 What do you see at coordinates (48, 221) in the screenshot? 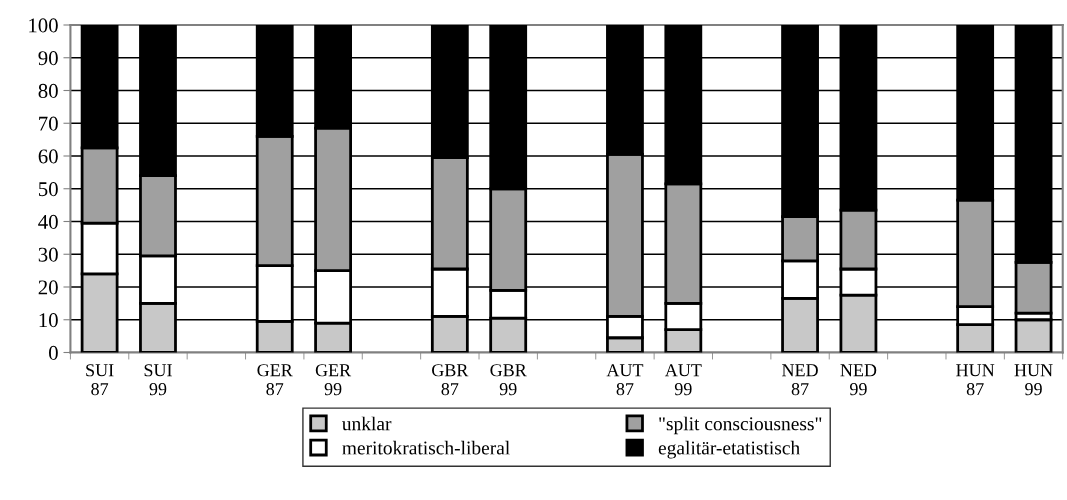
I see `y-tick-label: 40` at bounding box center [48, 221].